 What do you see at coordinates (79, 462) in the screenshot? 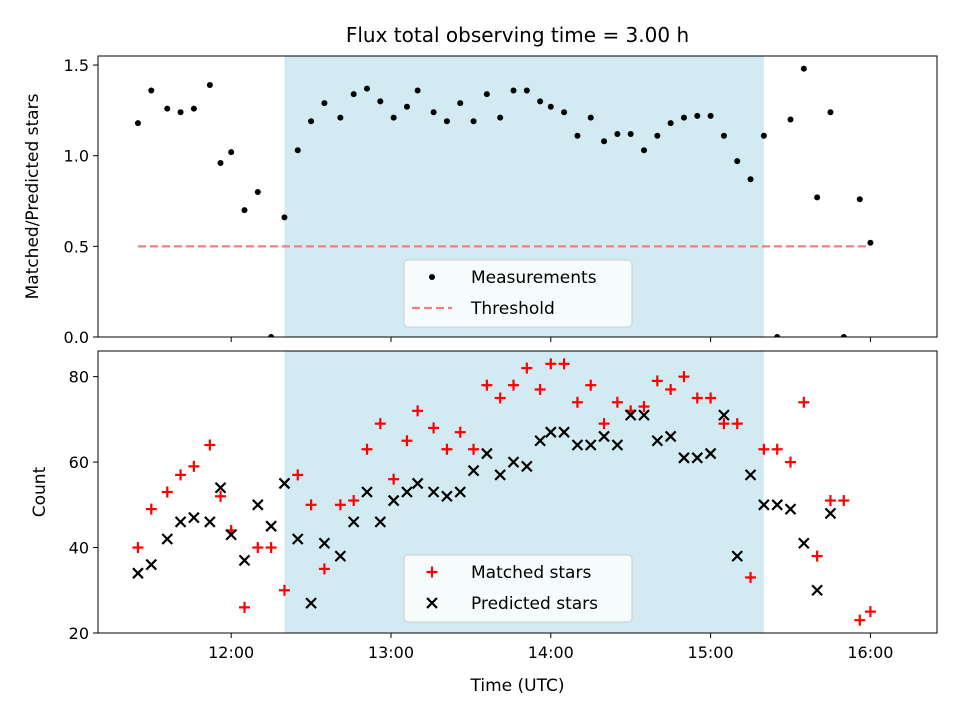
I see `y-tick-label: 60` at bounding box center [79, 462].